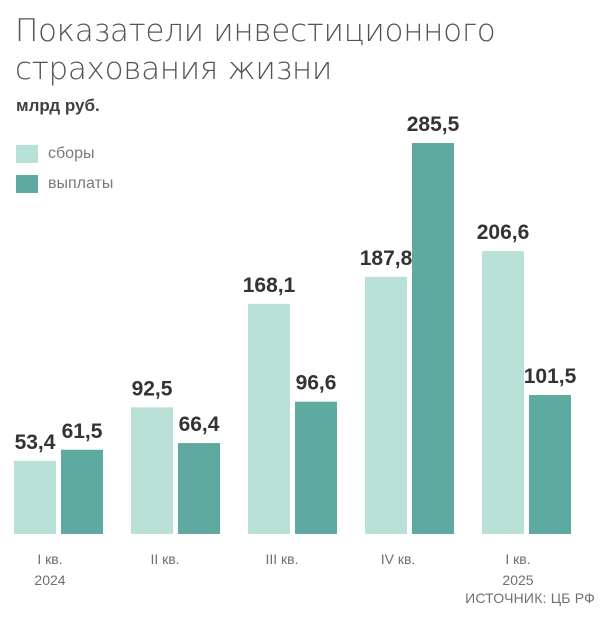 This screenshot has height=619, width=605. Describe the element at coordinates (49, 559) in the screenshot. I see `category-label-1: I кв.` at that location.